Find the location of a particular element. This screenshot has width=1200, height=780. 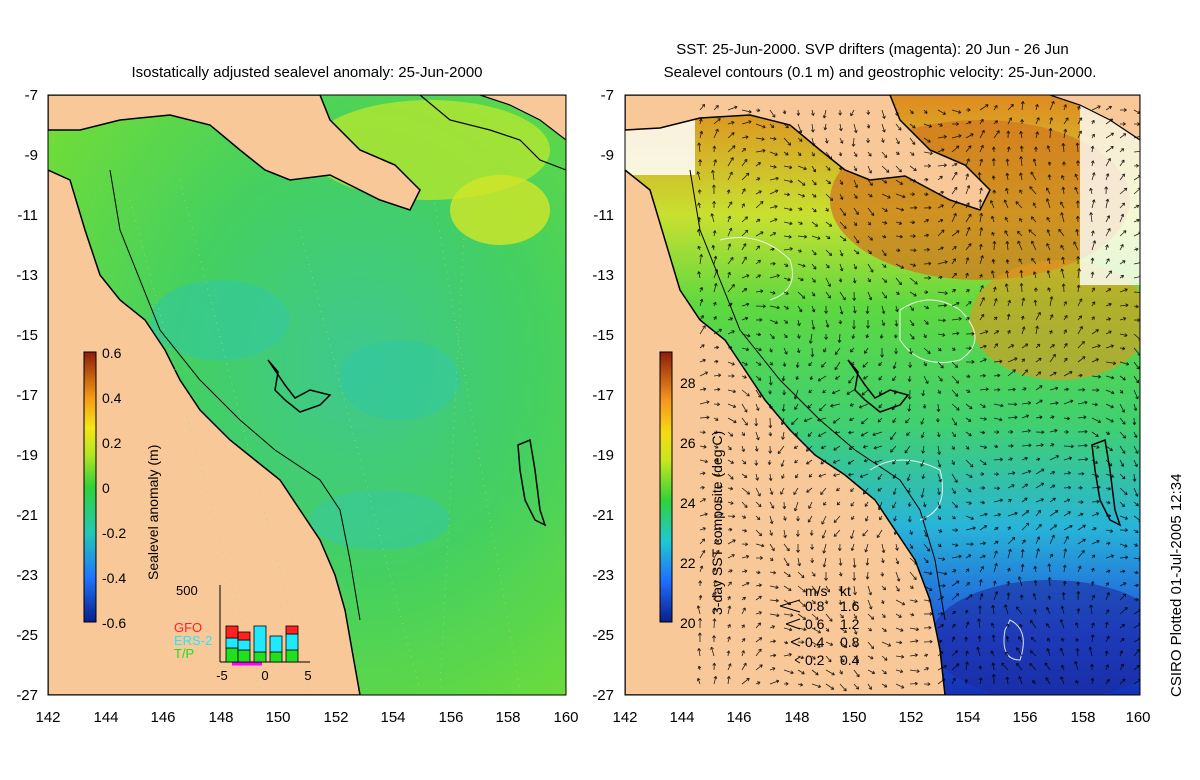

lon-tick-right-0: 142 is located at coordinates (624, 717).